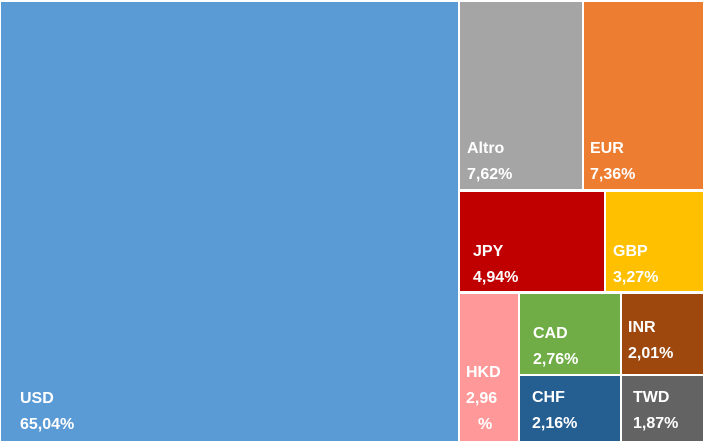  Describe the element at coordinates (654, 241) in the screenshot. I see `treemap-tile-gbp` at that location.